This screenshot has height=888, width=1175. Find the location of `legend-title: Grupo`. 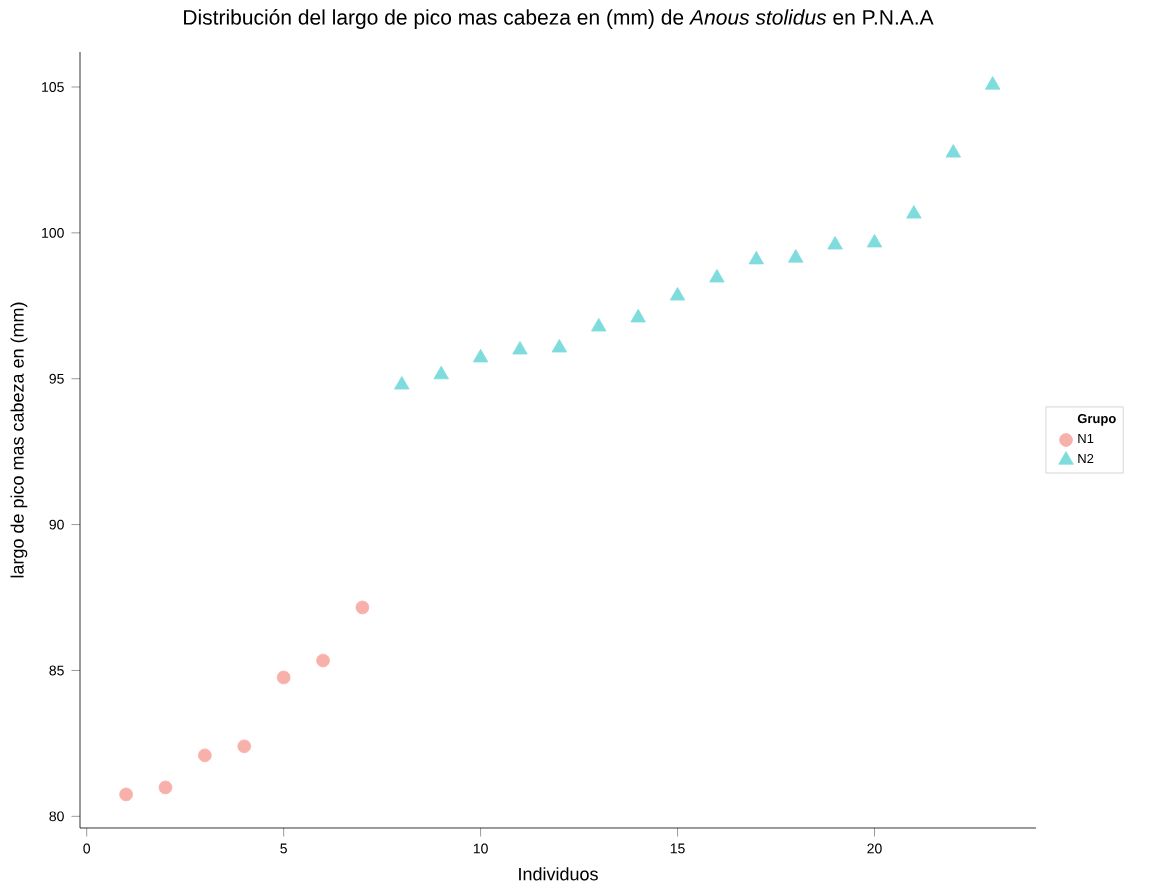

legend-title: Grupo is located at coordinates (1096, 419).